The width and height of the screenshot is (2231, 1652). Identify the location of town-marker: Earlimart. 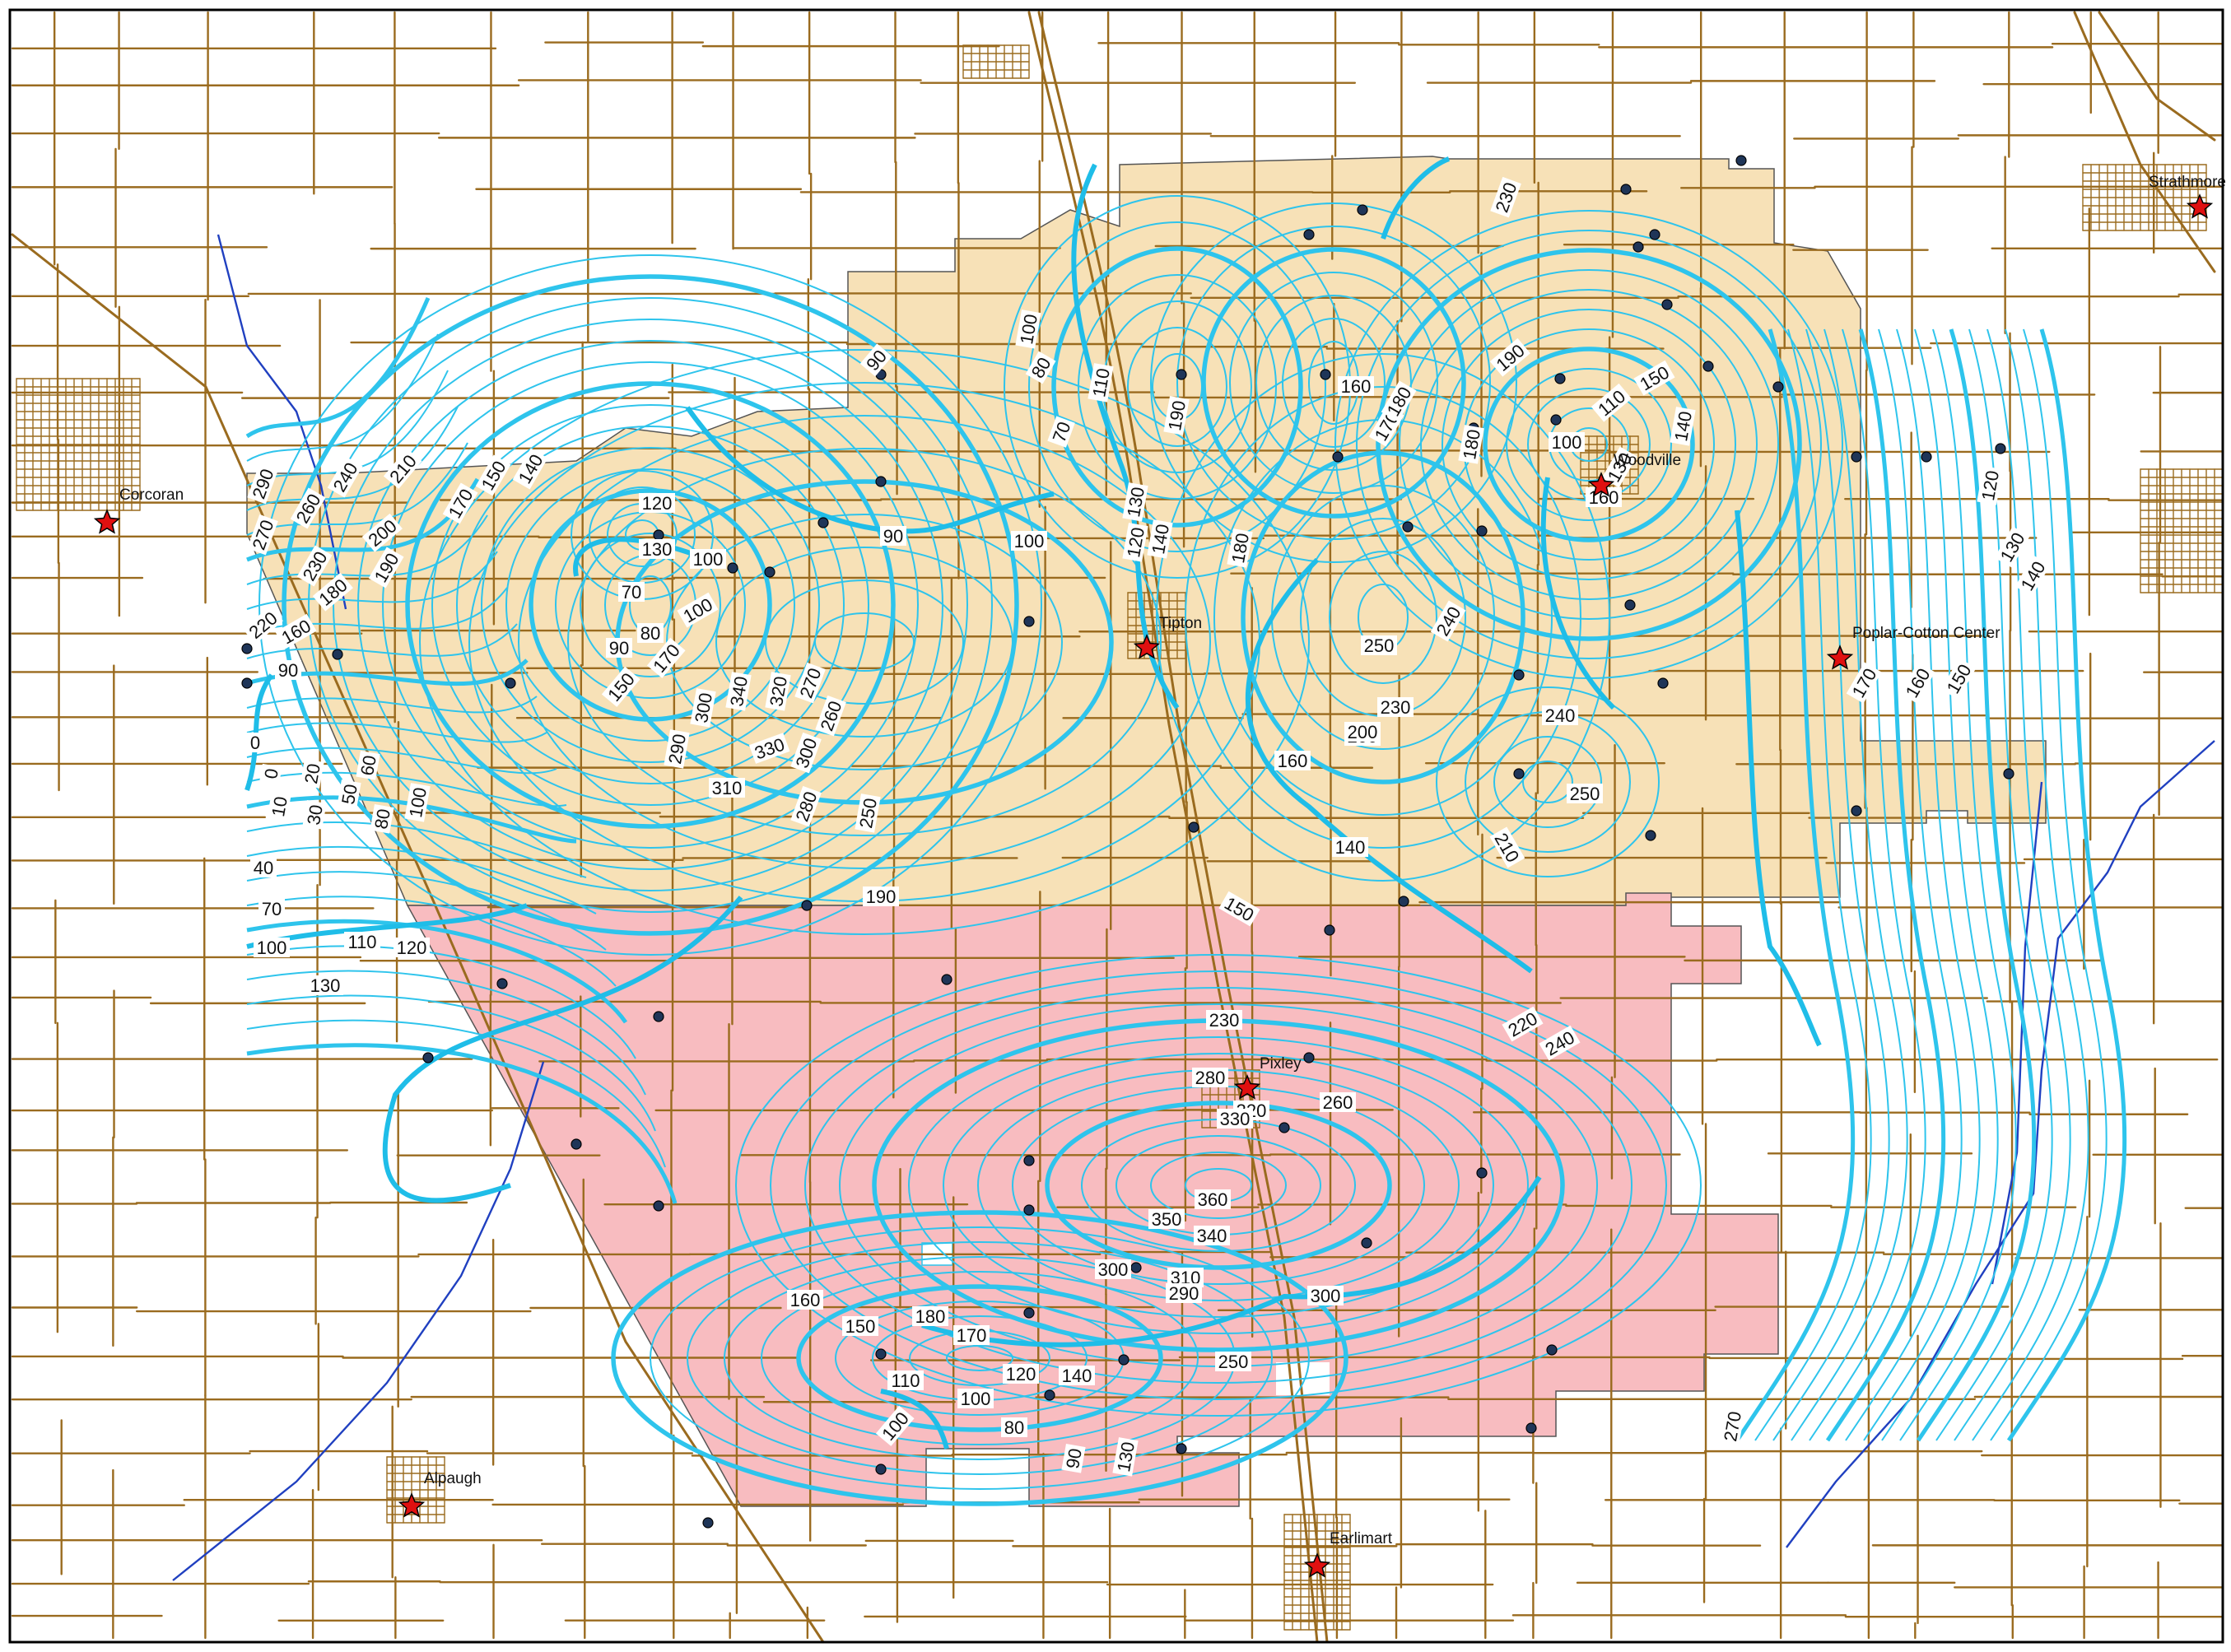
(1348, 1554).